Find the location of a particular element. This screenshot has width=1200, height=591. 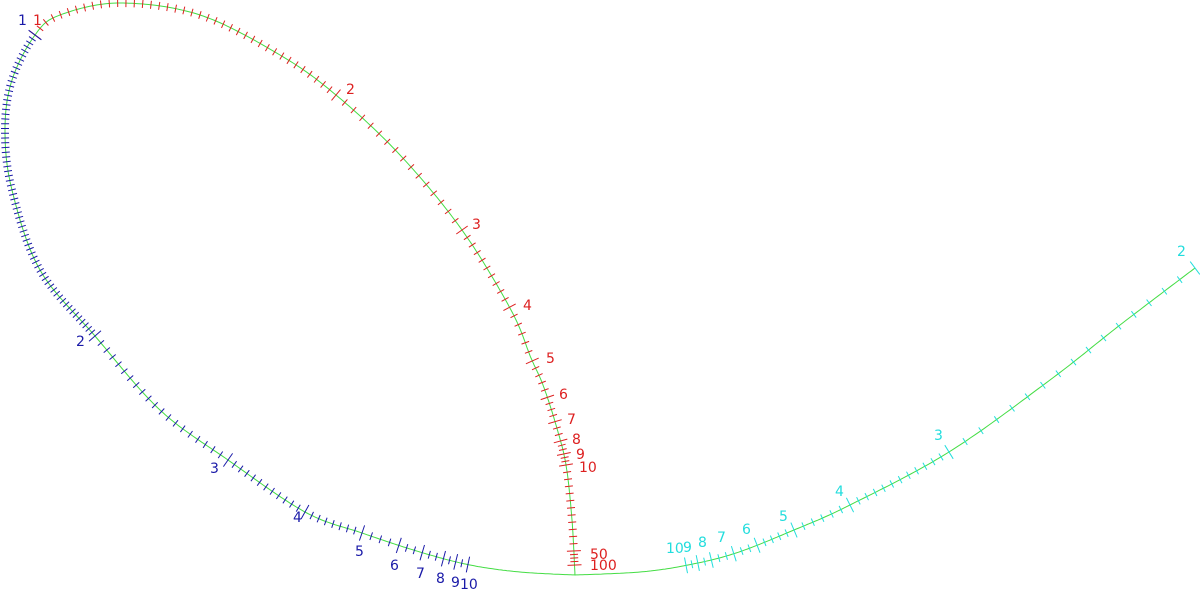

red-label-7: 7 is located at coordinates (571, 420).